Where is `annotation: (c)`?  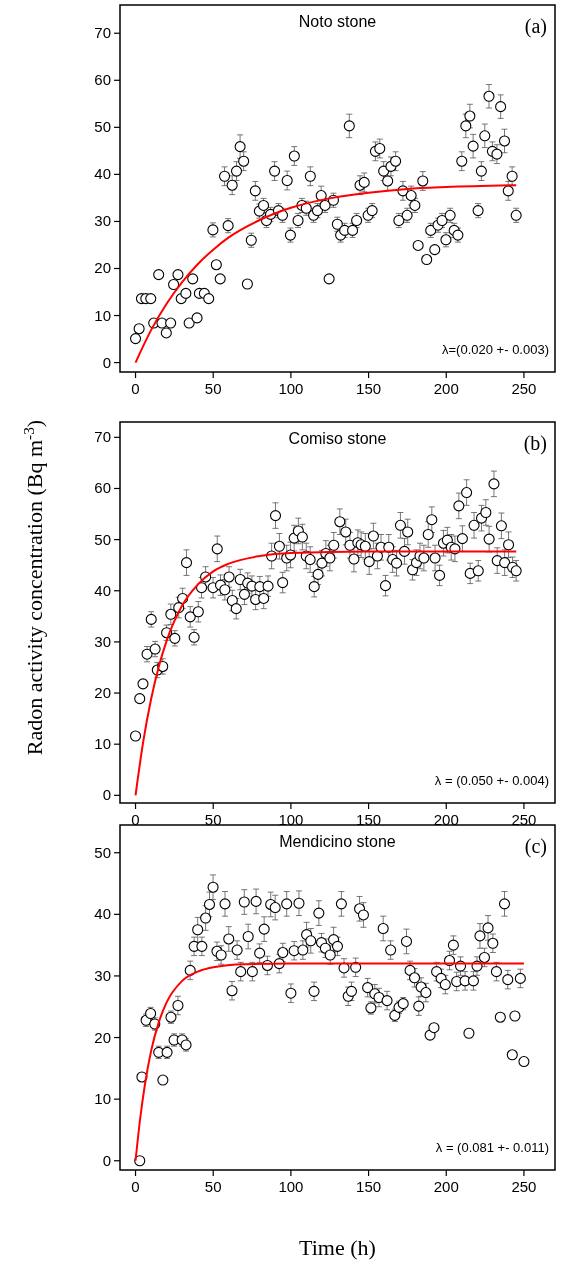 annotation: (c) is located at coordinates (535, 846).